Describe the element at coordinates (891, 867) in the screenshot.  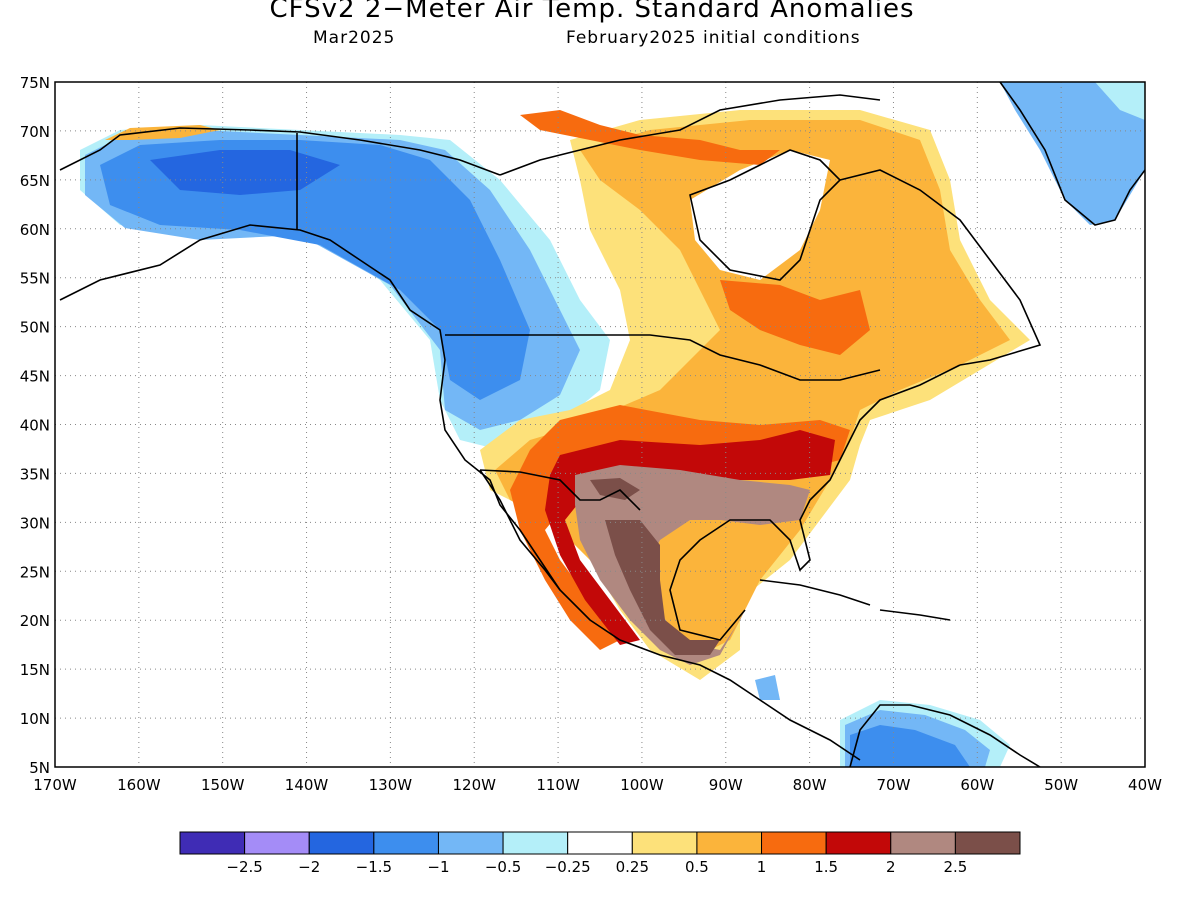
I see `colorbar-label: 2` at that location.